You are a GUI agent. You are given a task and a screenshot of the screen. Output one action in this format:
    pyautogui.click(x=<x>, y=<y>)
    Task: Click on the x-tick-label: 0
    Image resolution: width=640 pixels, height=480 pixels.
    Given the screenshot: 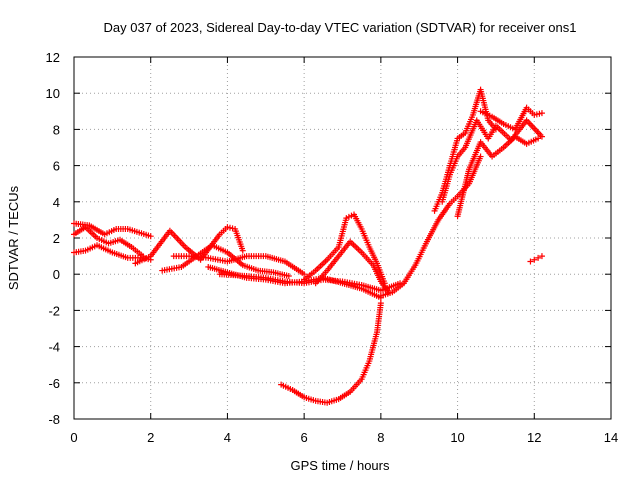 What is the action you would take?
    pyautogui.click(x=73, y=437)
    